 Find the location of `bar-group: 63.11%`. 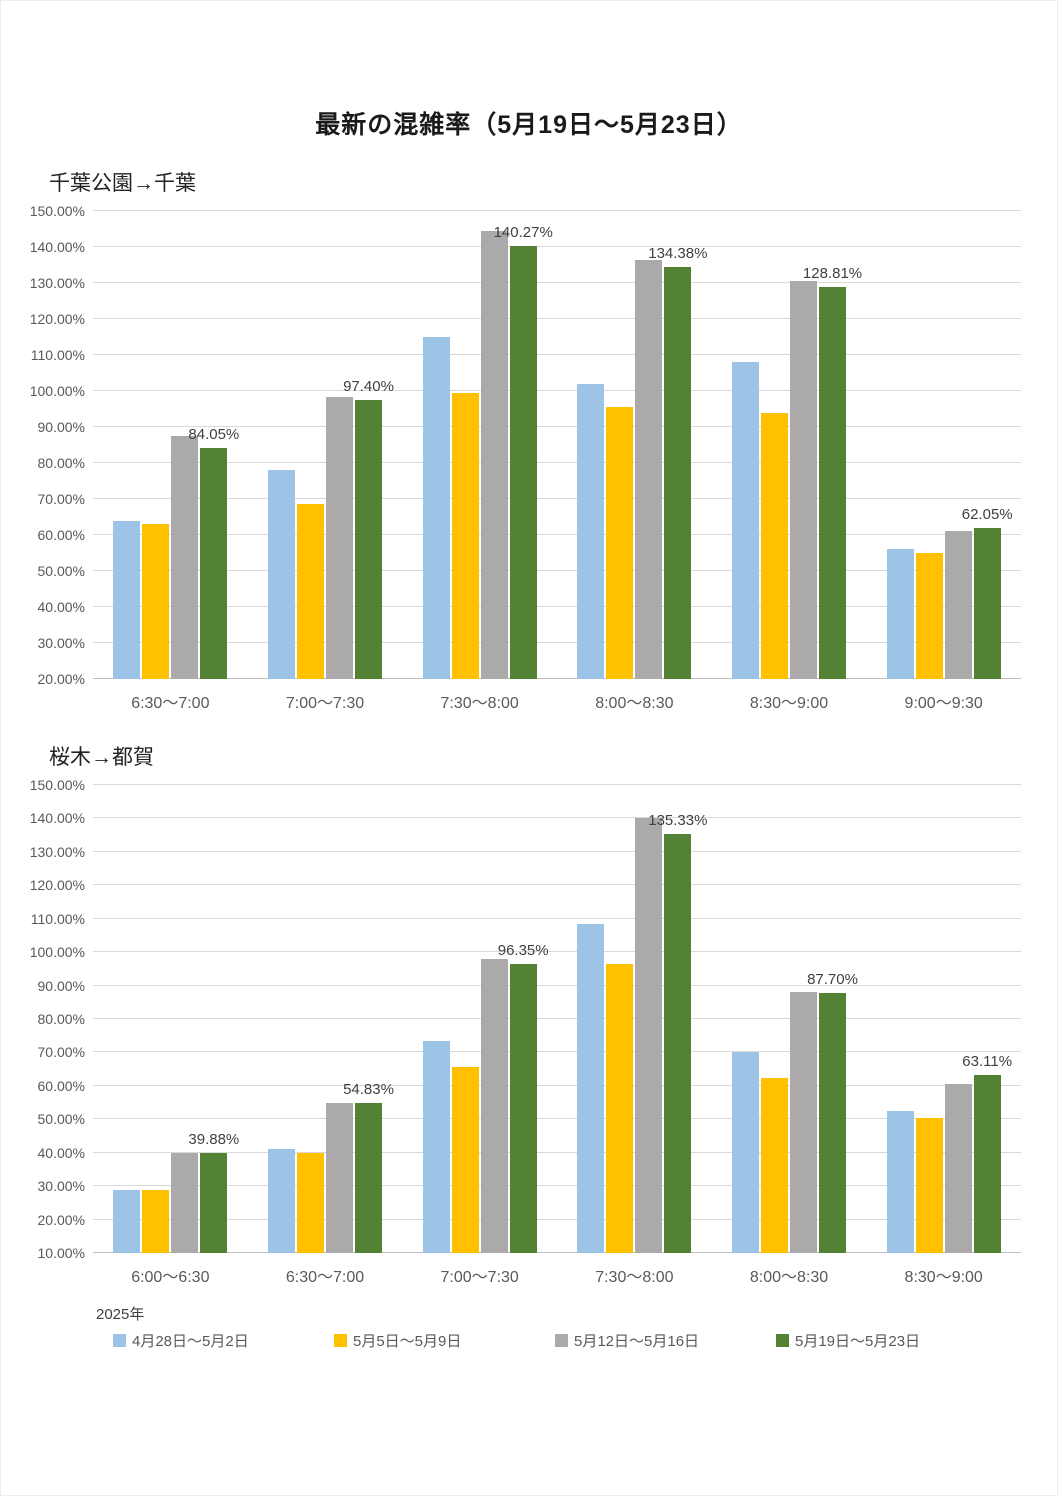

bar-group: 63.11% is located at coordinates (943, 1019).